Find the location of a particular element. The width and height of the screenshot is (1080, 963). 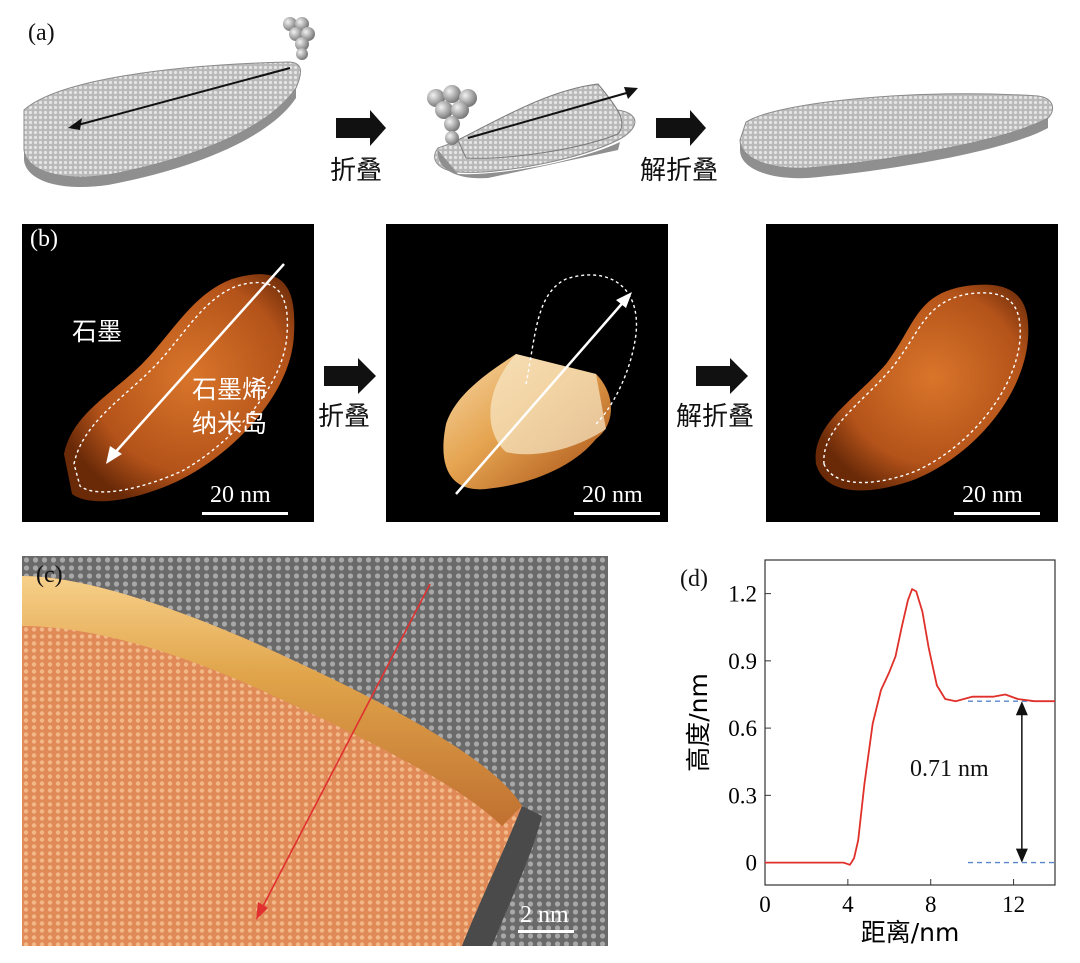

scale-bar-c is located at coordinates (546, 931).